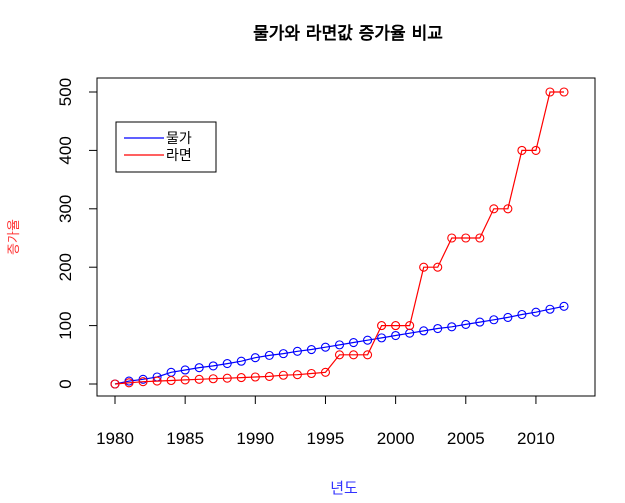 The height and width of the screenshot is (503, 625). Describe the element at coordinates (65, 267) in the screenshot. I see `y-tick-label: 200` at that location.